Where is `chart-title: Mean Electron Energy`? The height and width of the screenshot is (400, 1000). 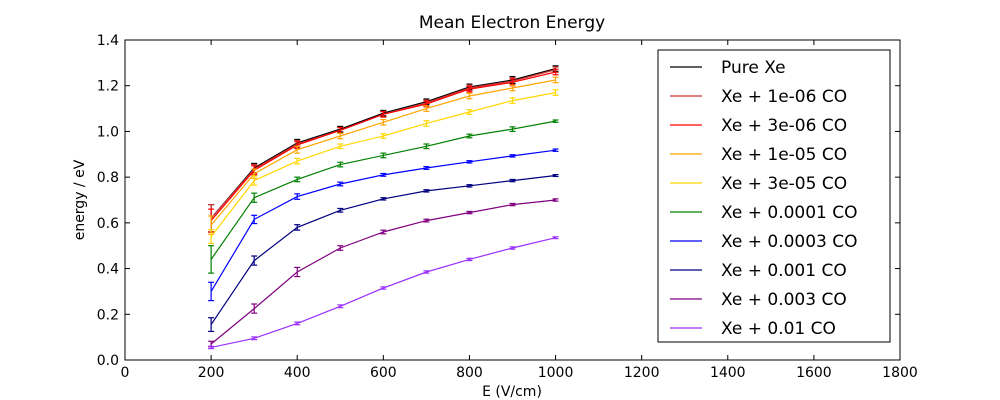 chart-title: Mean Electron Energy is located at coordinates (512, 23).